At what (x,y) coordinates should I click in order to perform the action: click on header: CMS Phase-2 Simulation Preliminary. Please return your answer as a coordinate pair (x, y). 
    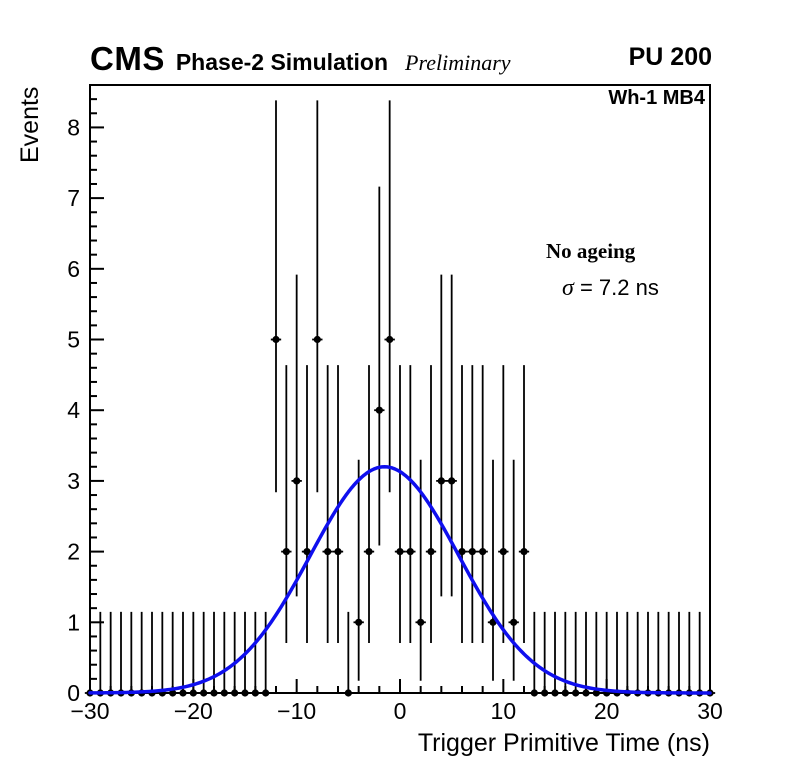
    Looking at the image, I should click on (300, 59).